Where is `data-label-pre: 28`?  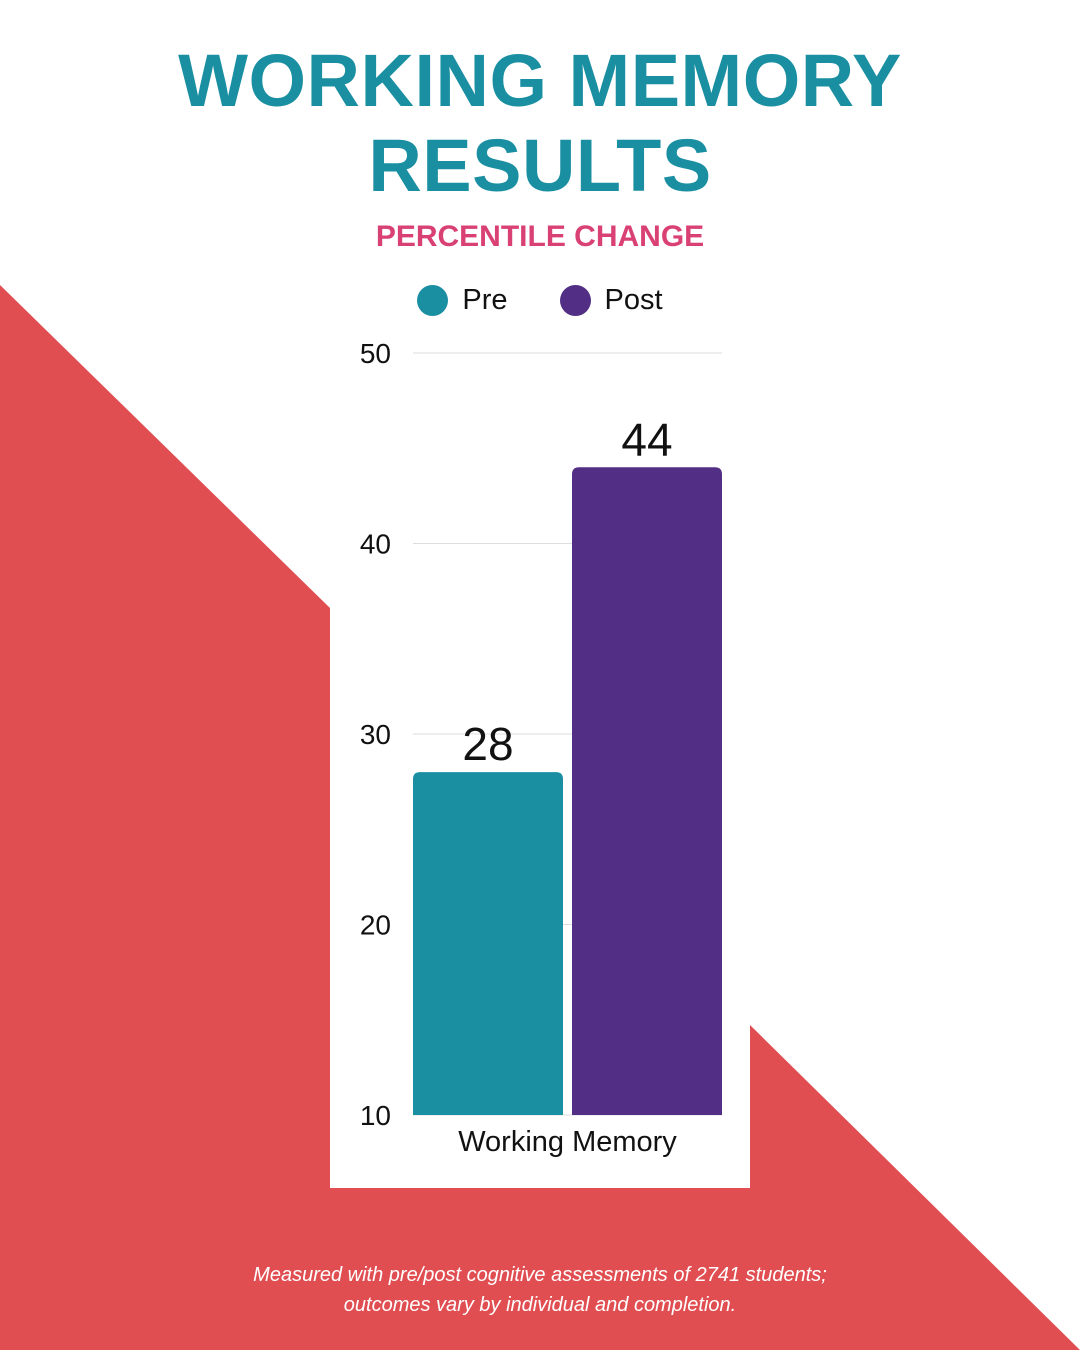
data-label-pre: 28 is located at coordinates (487, 744).